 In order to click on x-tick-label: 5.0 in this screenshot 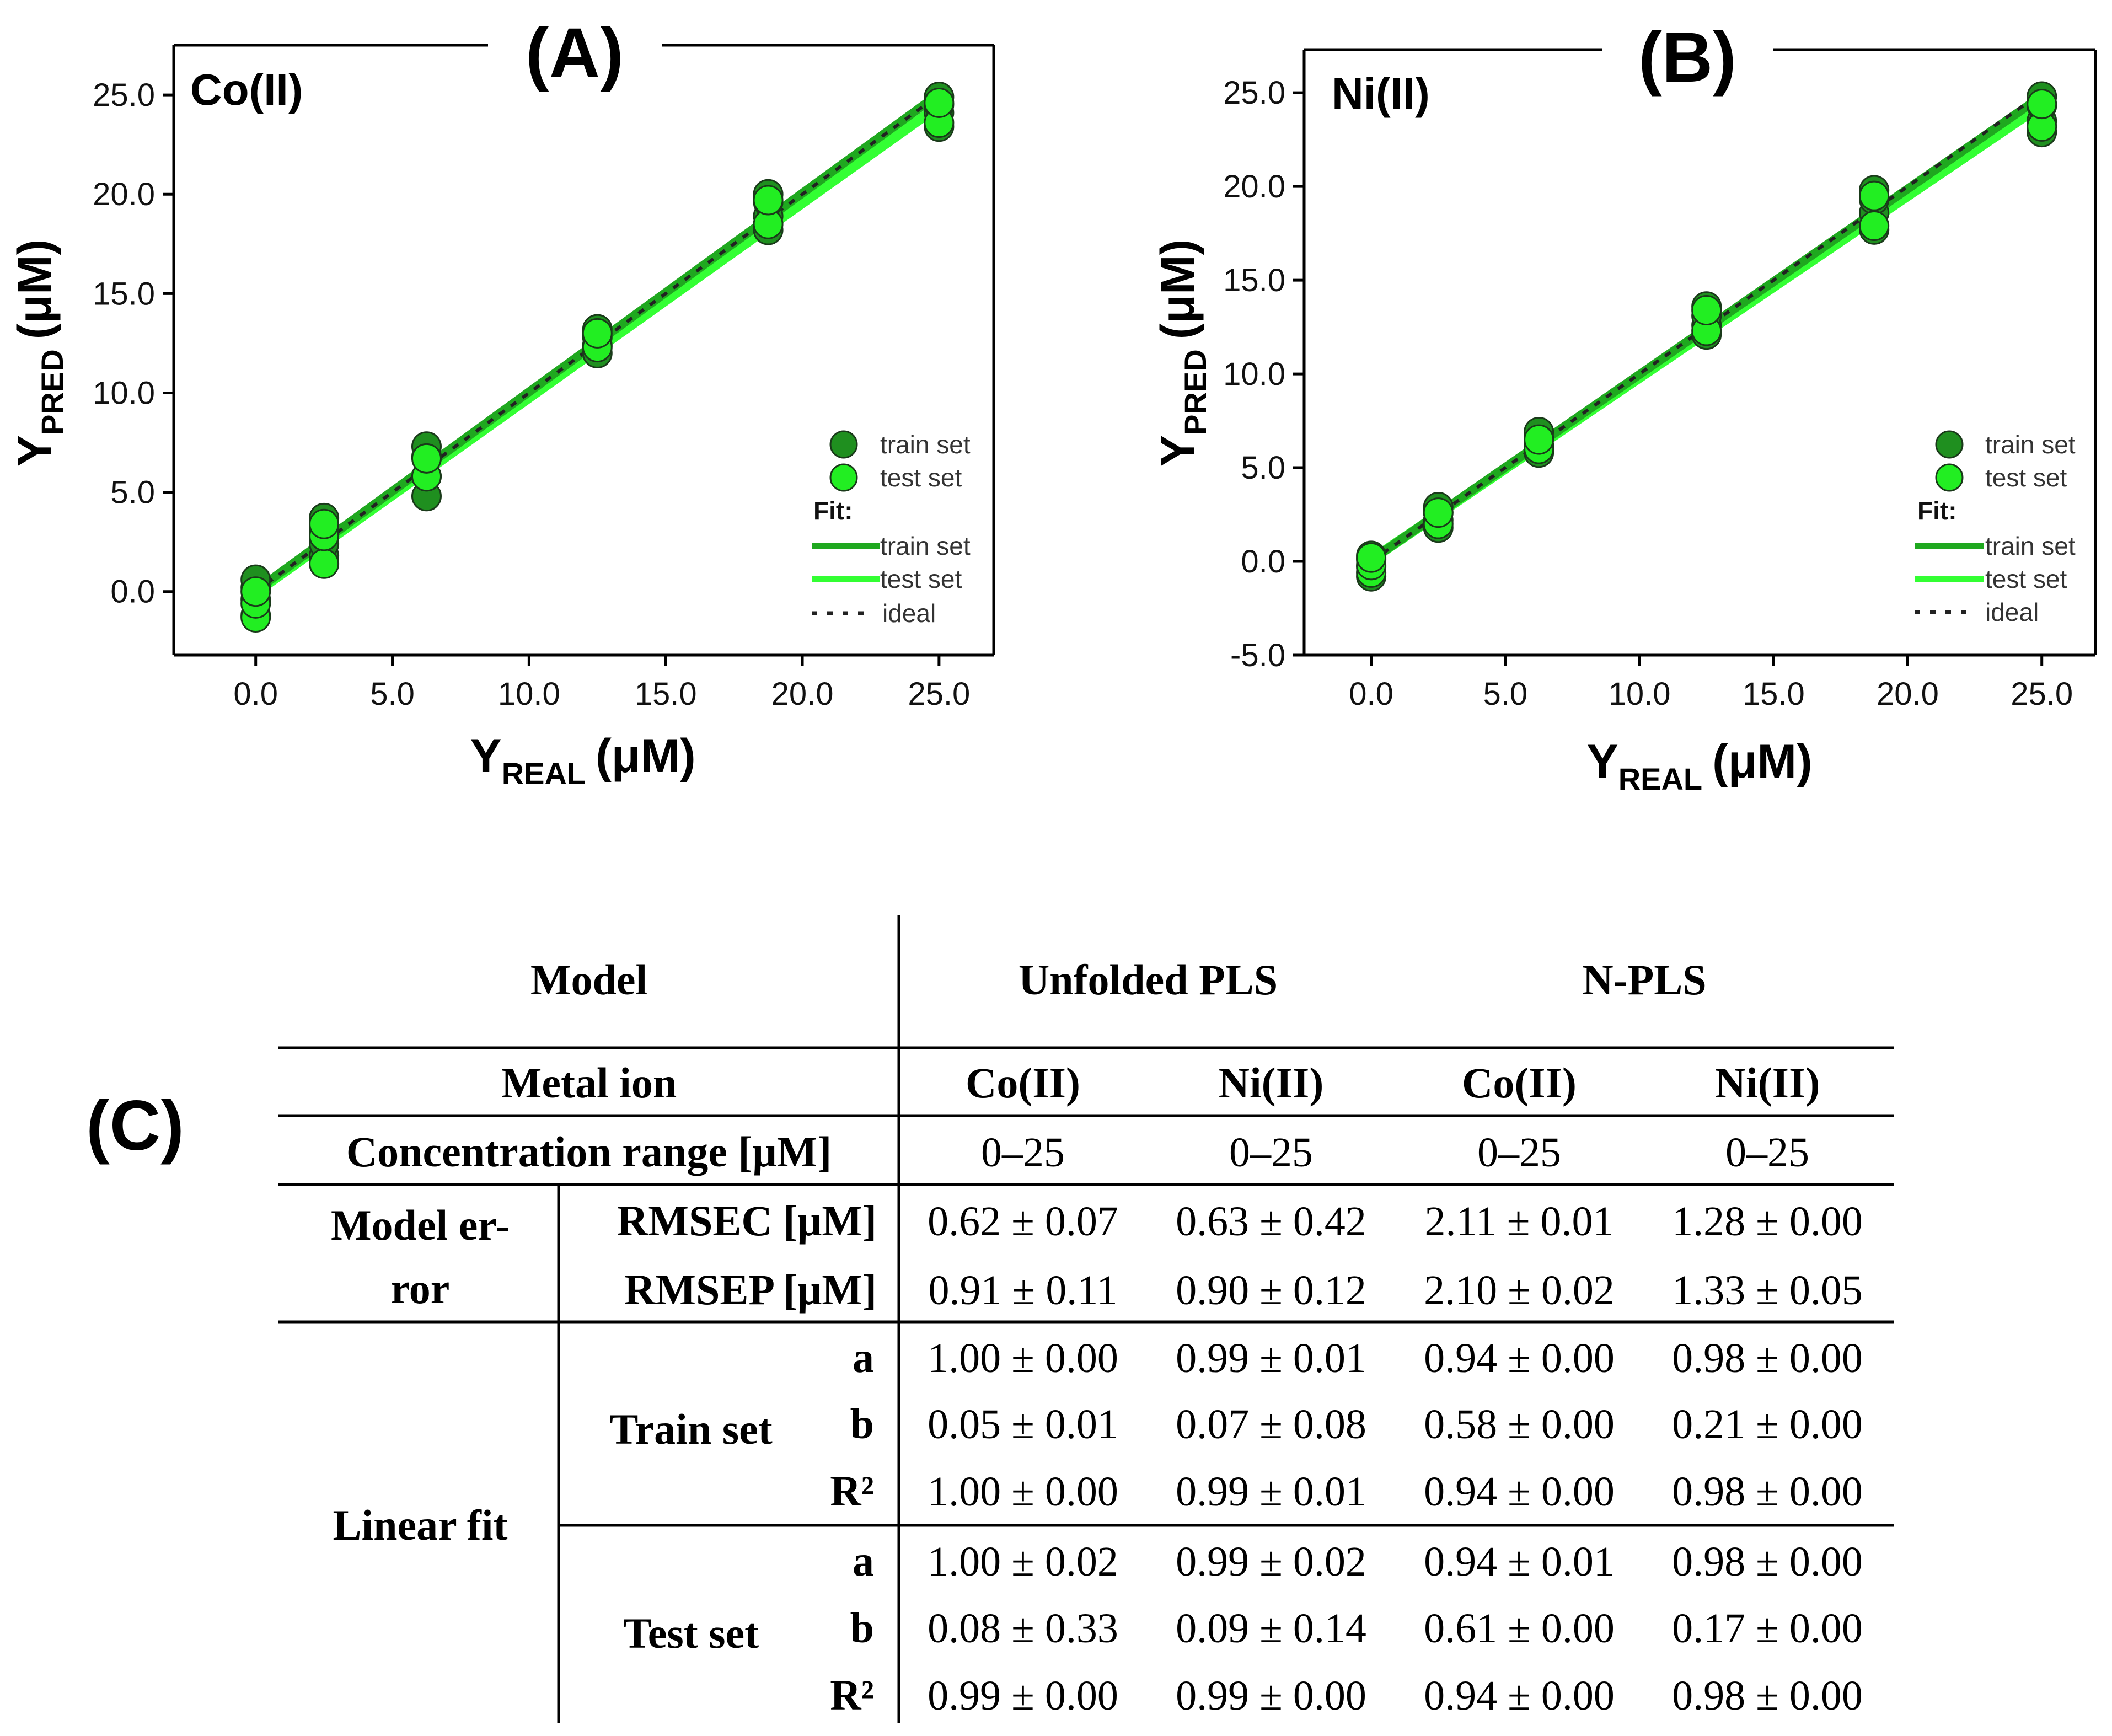, I will do `click(392, 694)`.